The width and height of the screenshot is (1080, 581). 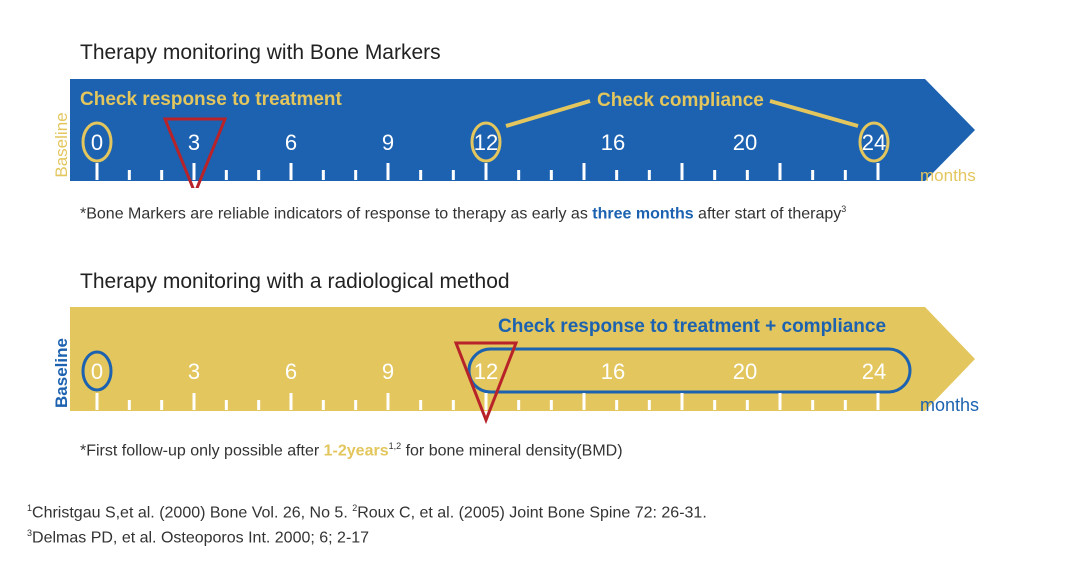 What do you see at coordinates (643, 214) in the screenshot?
I see `footnote-highlight: three months` at bounding box center [643, 214].